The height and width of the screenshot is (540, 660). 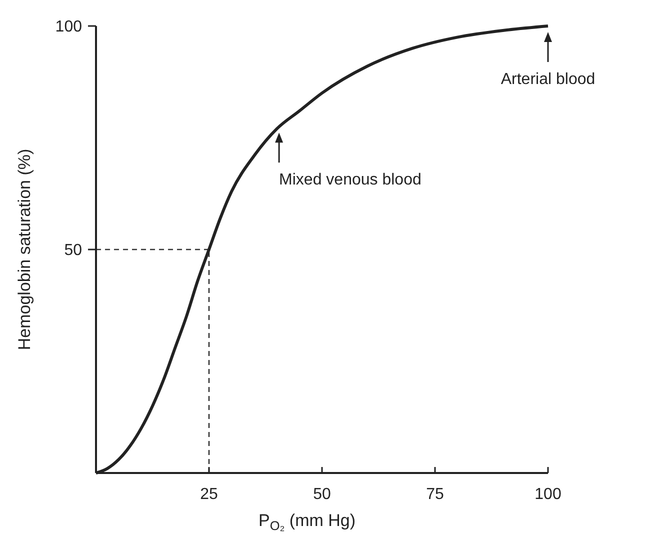 What do you see at coordinates (548, 494) in the screenshot?
I see `x-tick-label: 100` at bounding box center [548, 494].